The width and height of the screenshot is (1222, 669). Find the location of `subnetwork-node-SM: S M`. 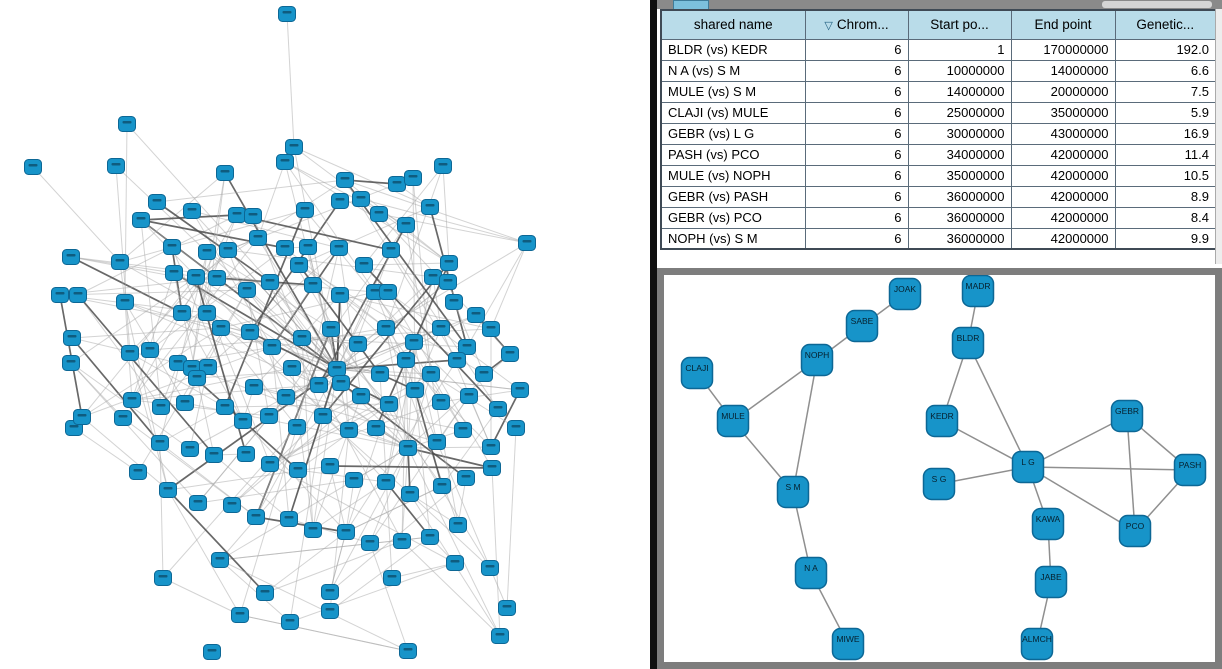

subnetwork-node-SM: S M is located at coordinates (793, 492).